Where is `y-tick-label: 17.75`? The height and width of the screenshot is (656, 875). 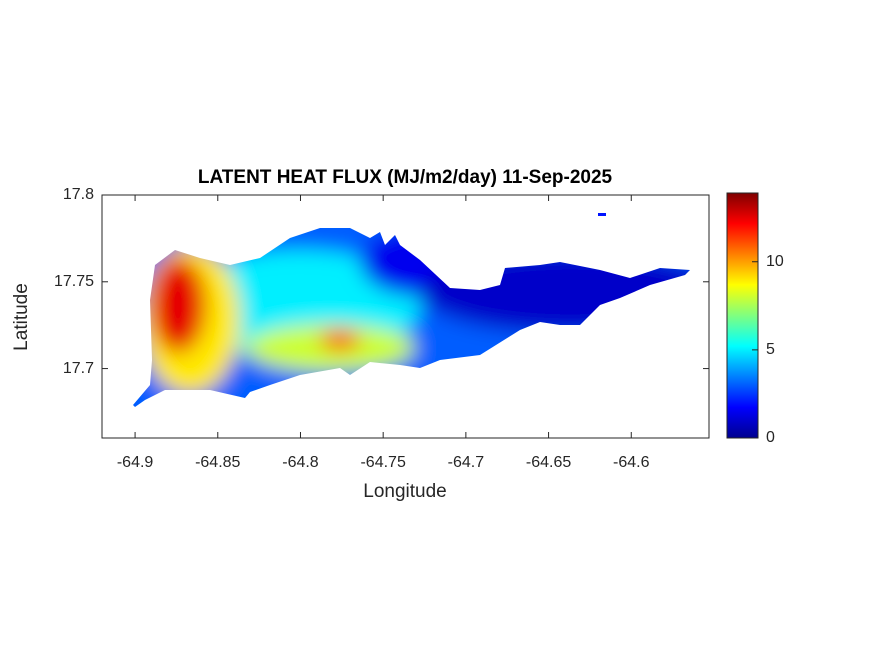 y-tick-label: 17.75 is located at coordinates (74, 281).